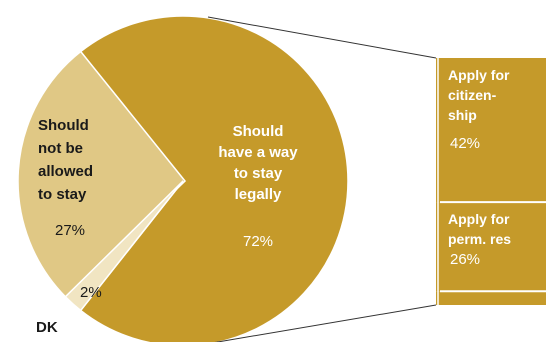 This screenshot has width=546, height=342. I want to click on bar-segment-apply-for-citizen-ship, so click(491, 130).